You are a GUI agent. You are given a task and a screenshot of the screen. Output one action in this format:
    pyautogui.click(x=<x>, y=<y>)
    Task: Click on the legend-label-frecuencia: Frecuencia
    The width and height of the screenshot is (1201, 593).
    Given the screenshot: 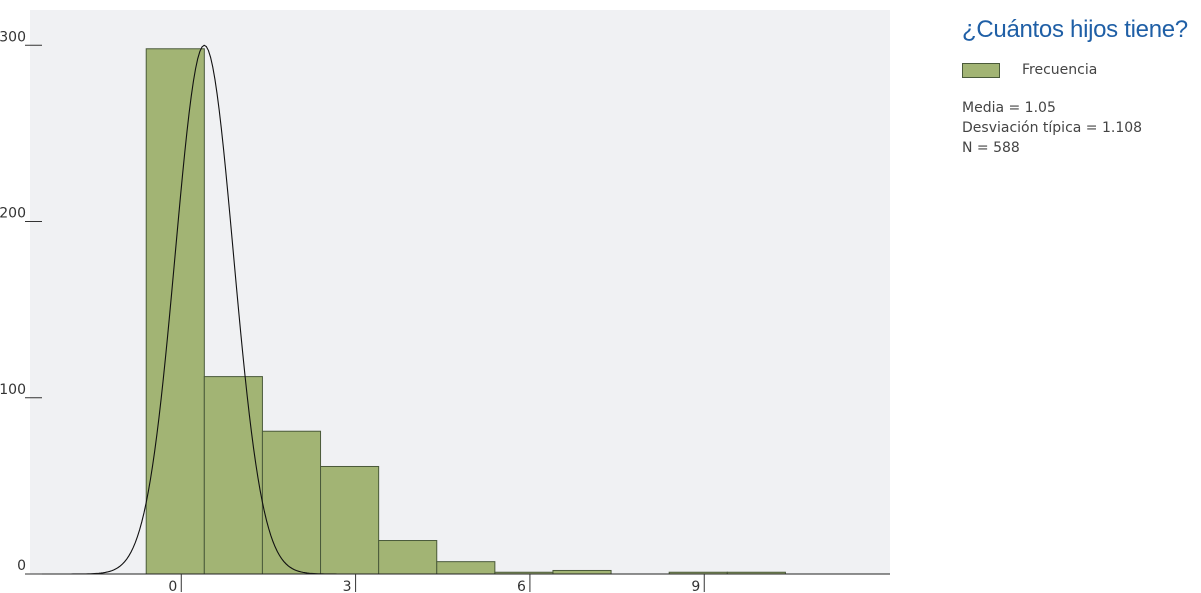 What is the action you would take?
    pyautogui.click(x=1060, y=70)
    